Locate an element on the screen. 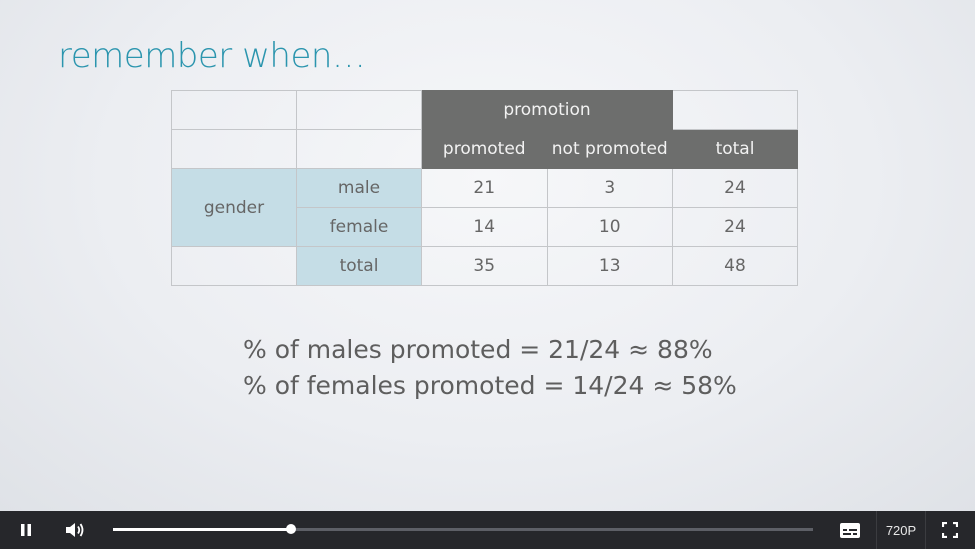  row-label-total: total is located at coordinates (359, 266).